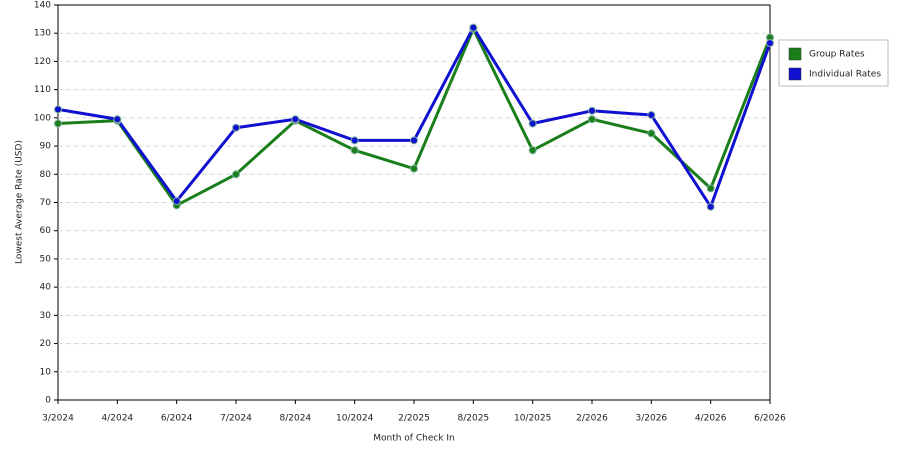 This screenshot has width=900, height=450. I want to click on x-tick-label: 2/2025, so click(414, 419).